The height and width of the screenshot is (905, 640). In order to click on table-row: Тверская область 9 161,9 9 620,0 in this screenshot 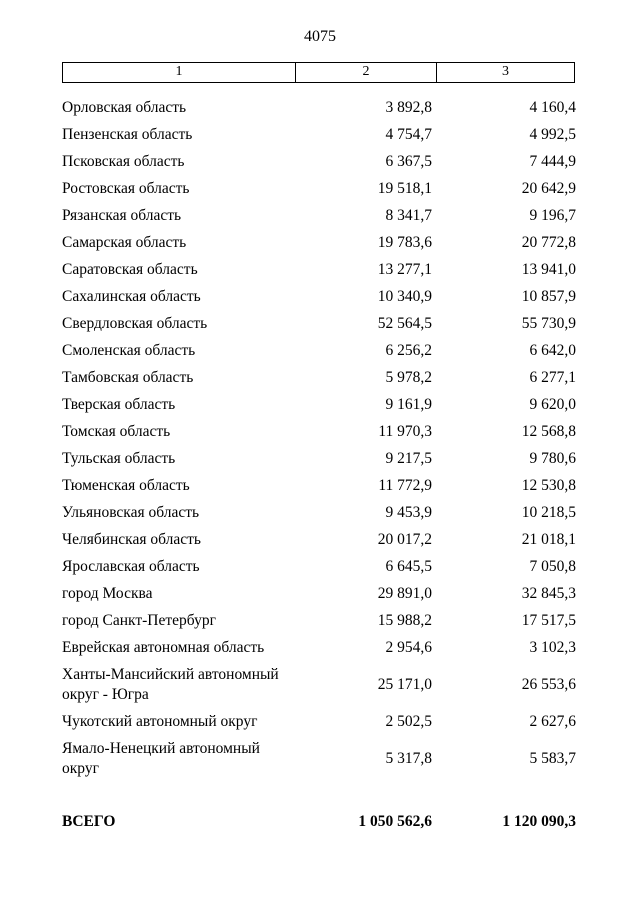, I will do `click(319, 404)`.